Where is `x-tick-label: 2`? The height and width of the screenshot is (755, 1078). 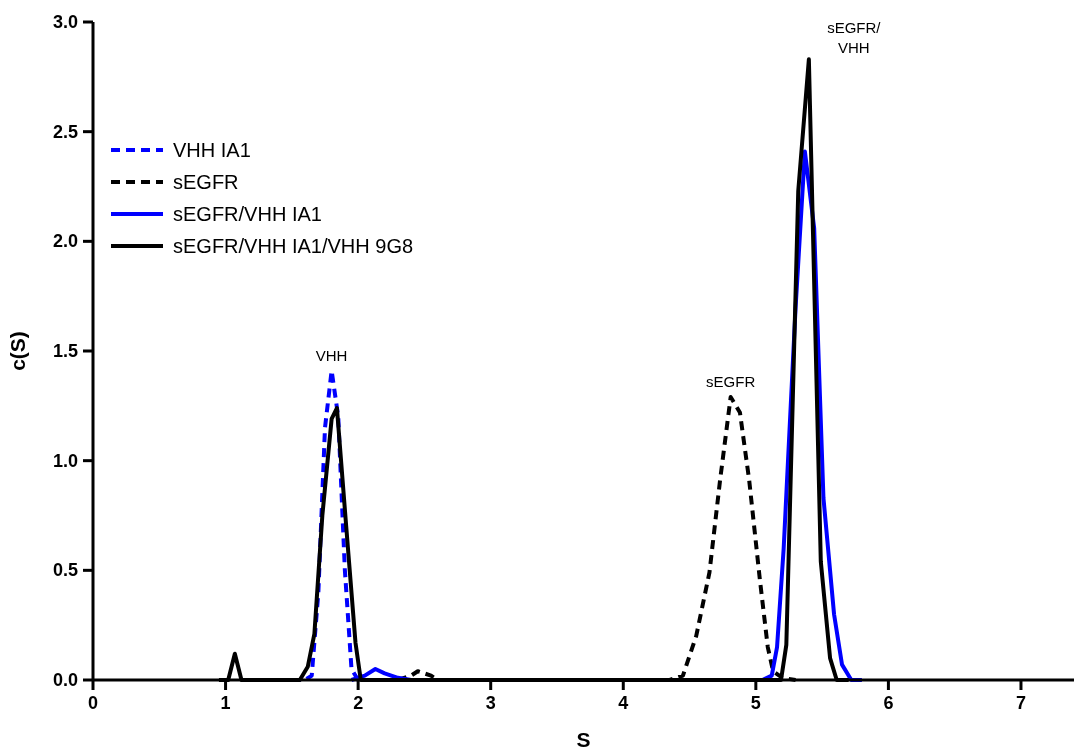
x-tick-label: 2 is located at coordinates (358, 703).